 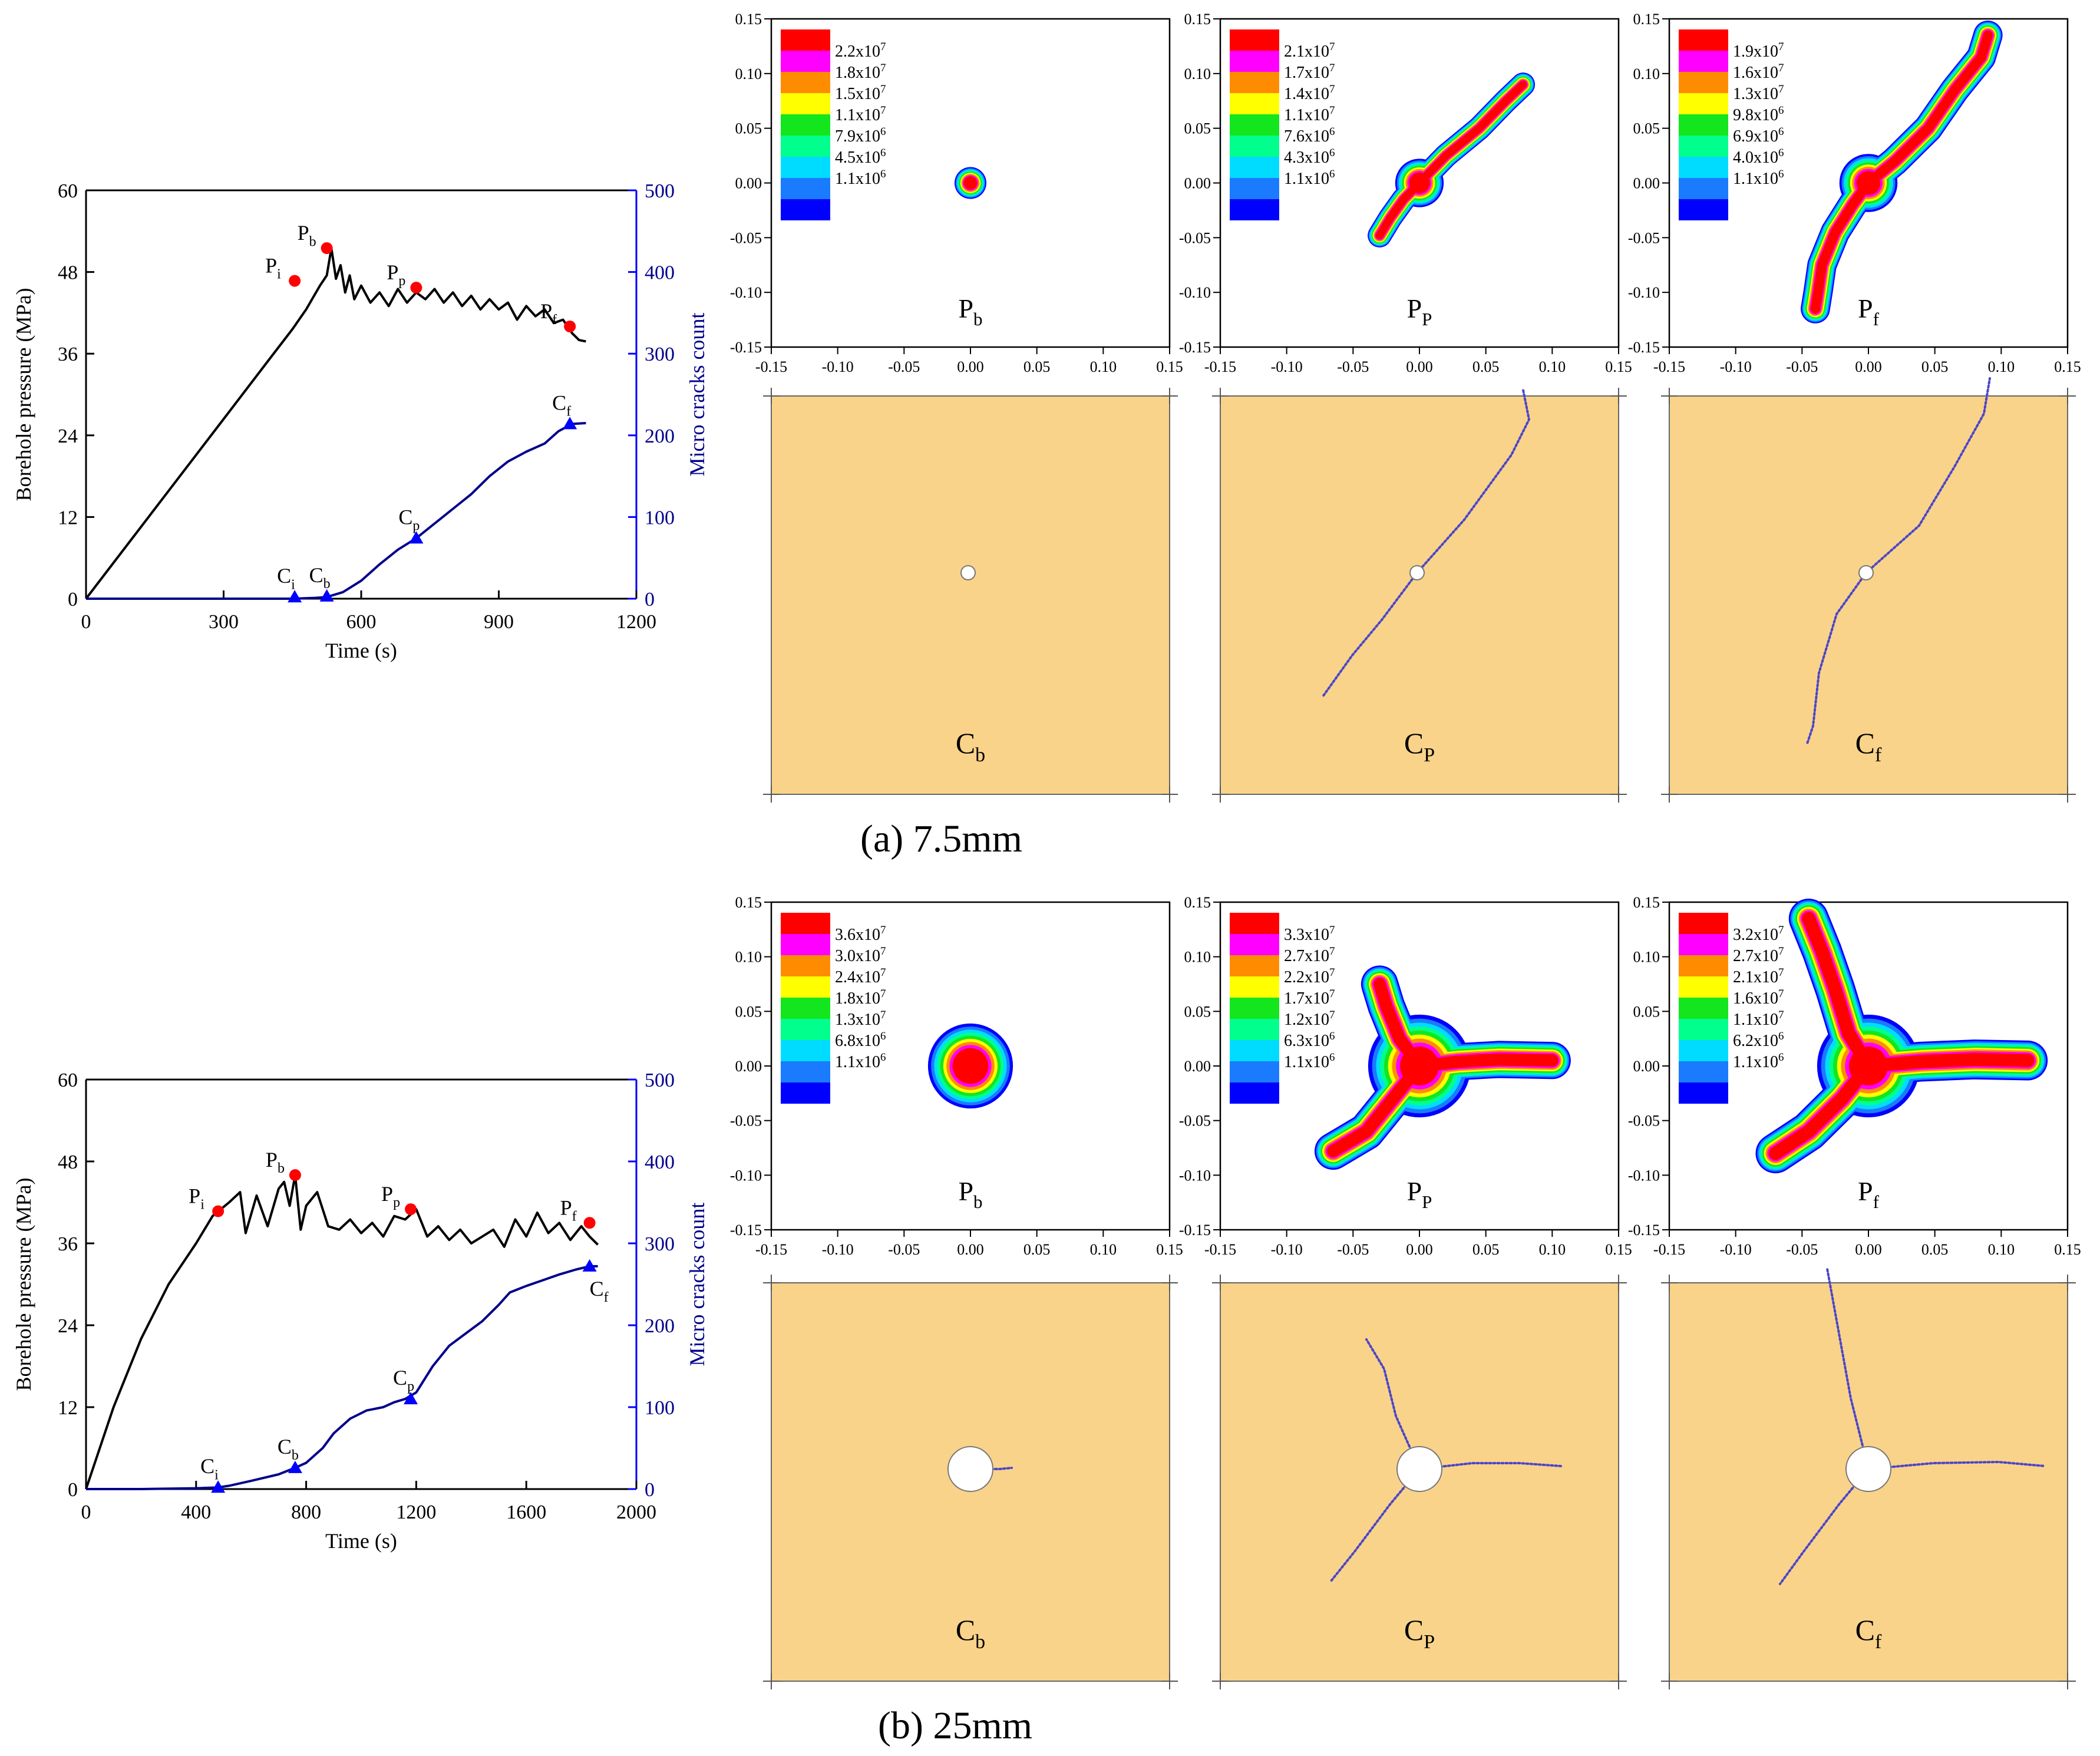 I want to click on marker-pp, so click(x=416, y=288).